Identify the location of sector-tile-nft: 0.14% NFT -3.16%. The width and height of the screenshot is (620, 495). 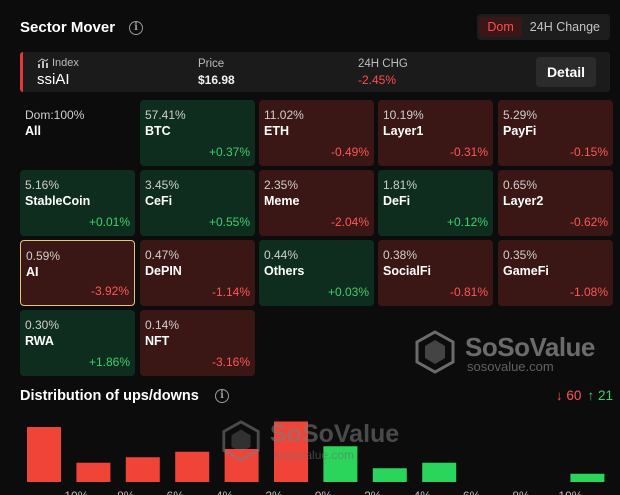
(197, 343).